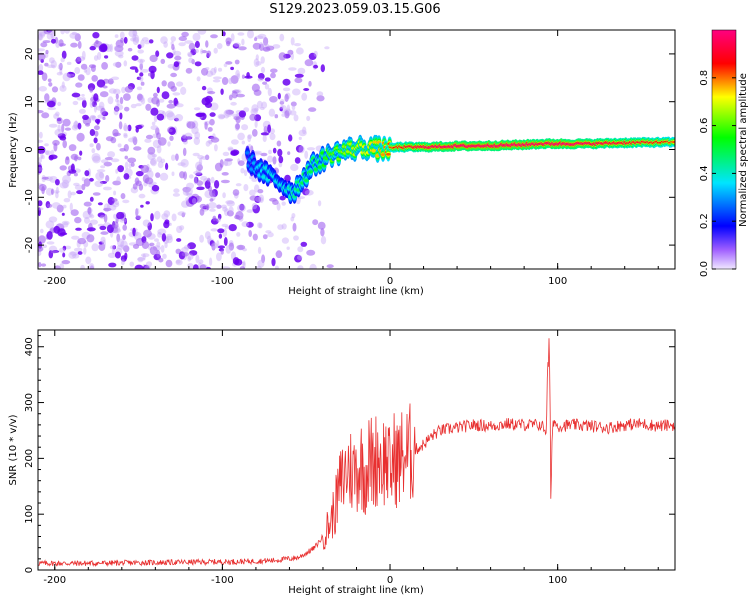 The image size is (750, 600). I want to click on snr-x-axis-label: Height of straight line (km), so click(356, 590).